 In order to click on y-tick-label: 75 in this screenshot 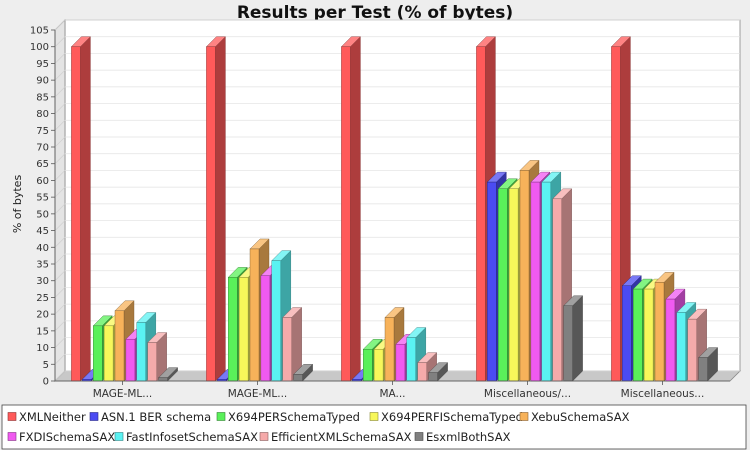, I will do `click(42, 131)`.